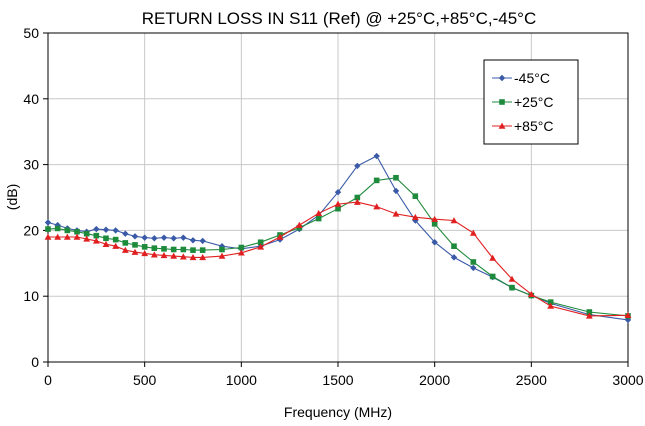 This screenshot has height=426, width=645. What do you see at coordinates (532, 78) in the screenshot?
I see `legend-label: -45°C` at bounding box center [532, 78].